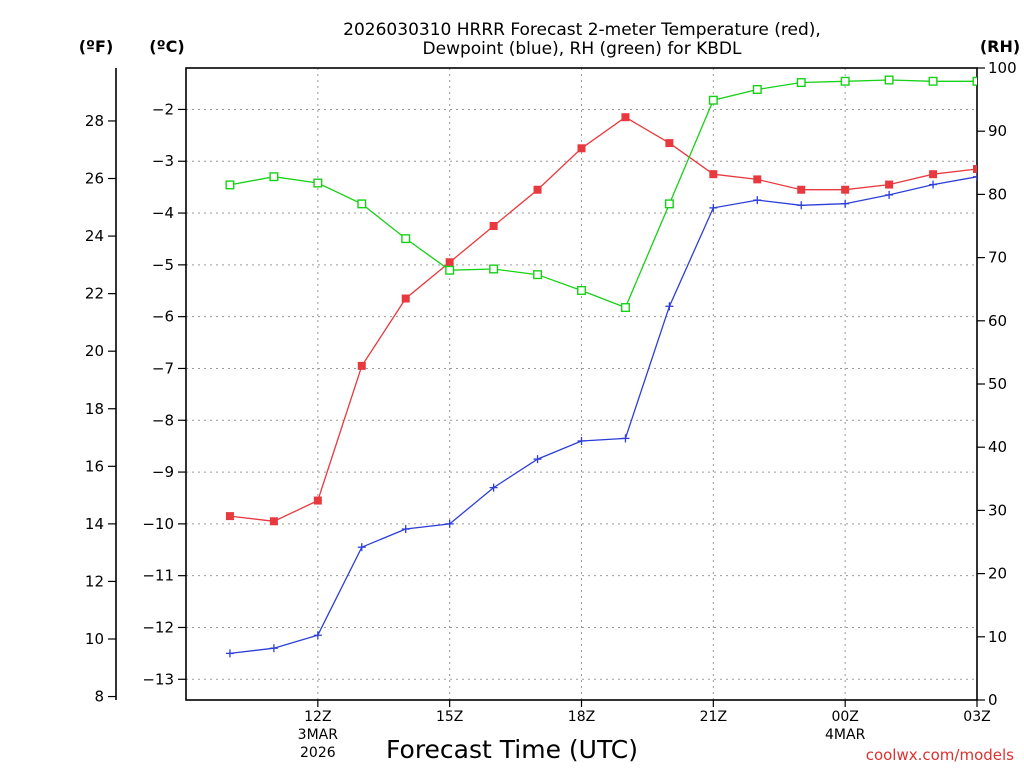  What do you see at coordinates (997, 637) in the screenshot?
I see `rh-tick-label: 10` at bounding box center [997, 637].